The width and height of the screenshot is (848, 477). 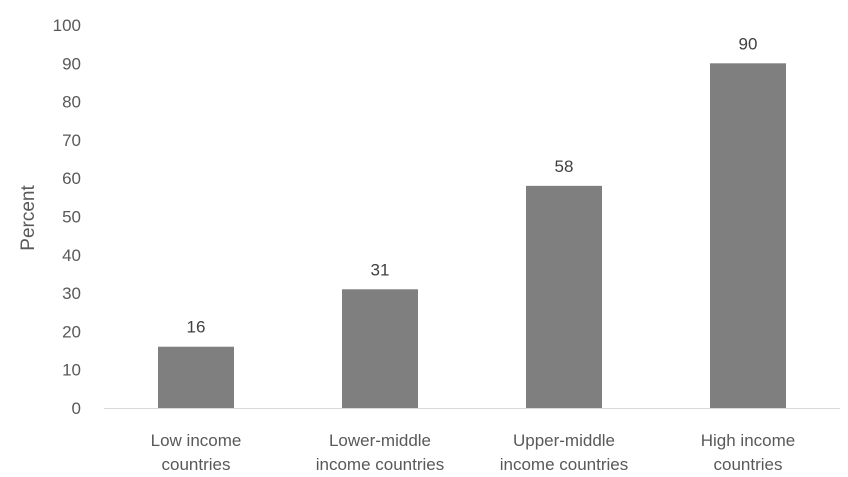 I want to click on x-tick-label: Lower-middle, so click(x=380, y=440).